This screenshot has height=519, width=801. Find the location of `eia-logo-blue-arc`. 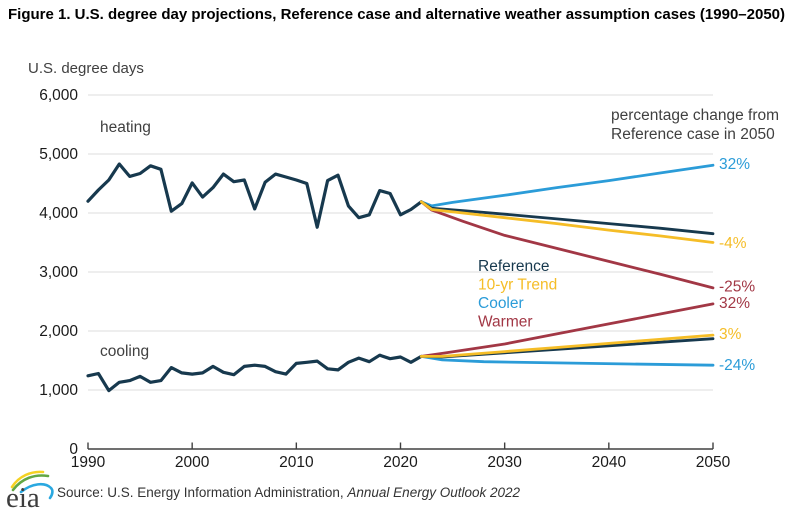

eia-logo-blue-arc is located at coordinates (36, 491).